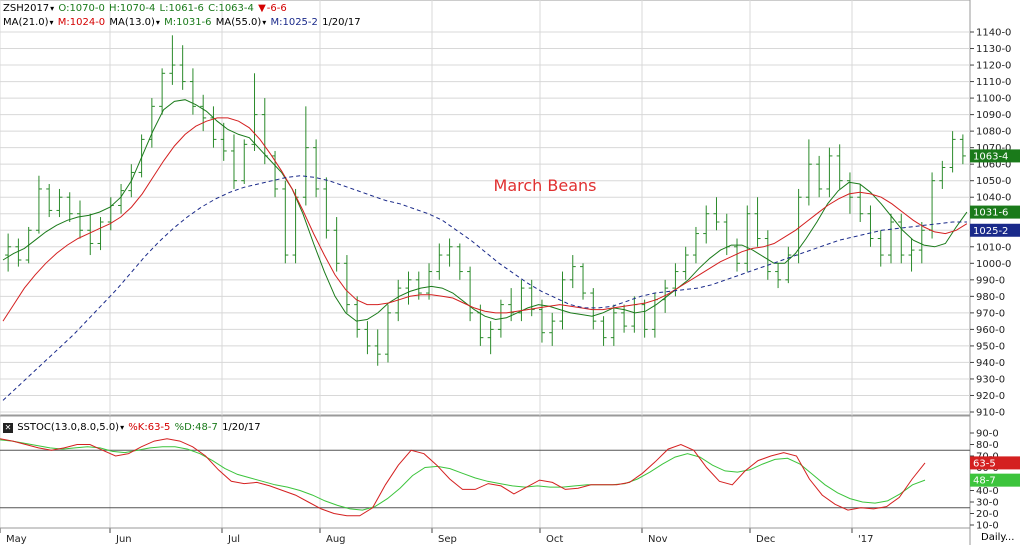 The height and width of the screenshot is (545, 1024). What do you see at coordinates (52, 8) in the screenshot?
I see `symbol-dropdown-icon: ▾` at bounding box center [52, 8].